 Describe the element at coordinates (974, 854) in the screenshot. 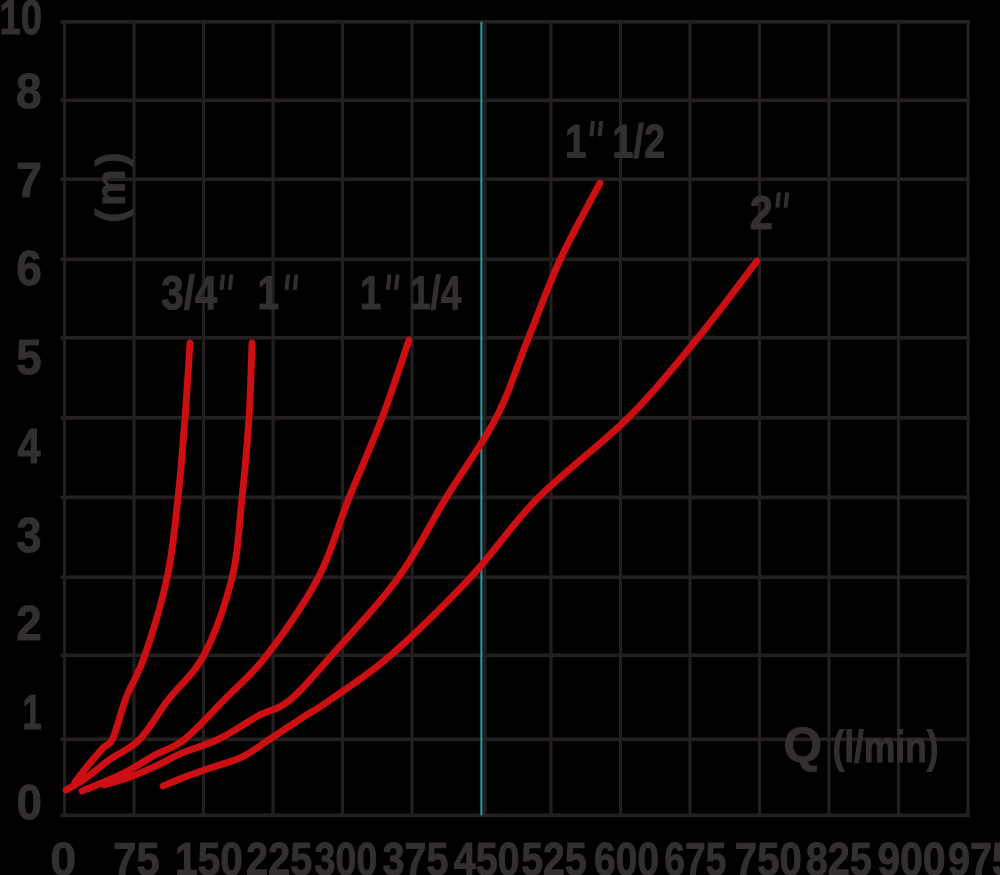

I see `svg-text: 975` at that location.